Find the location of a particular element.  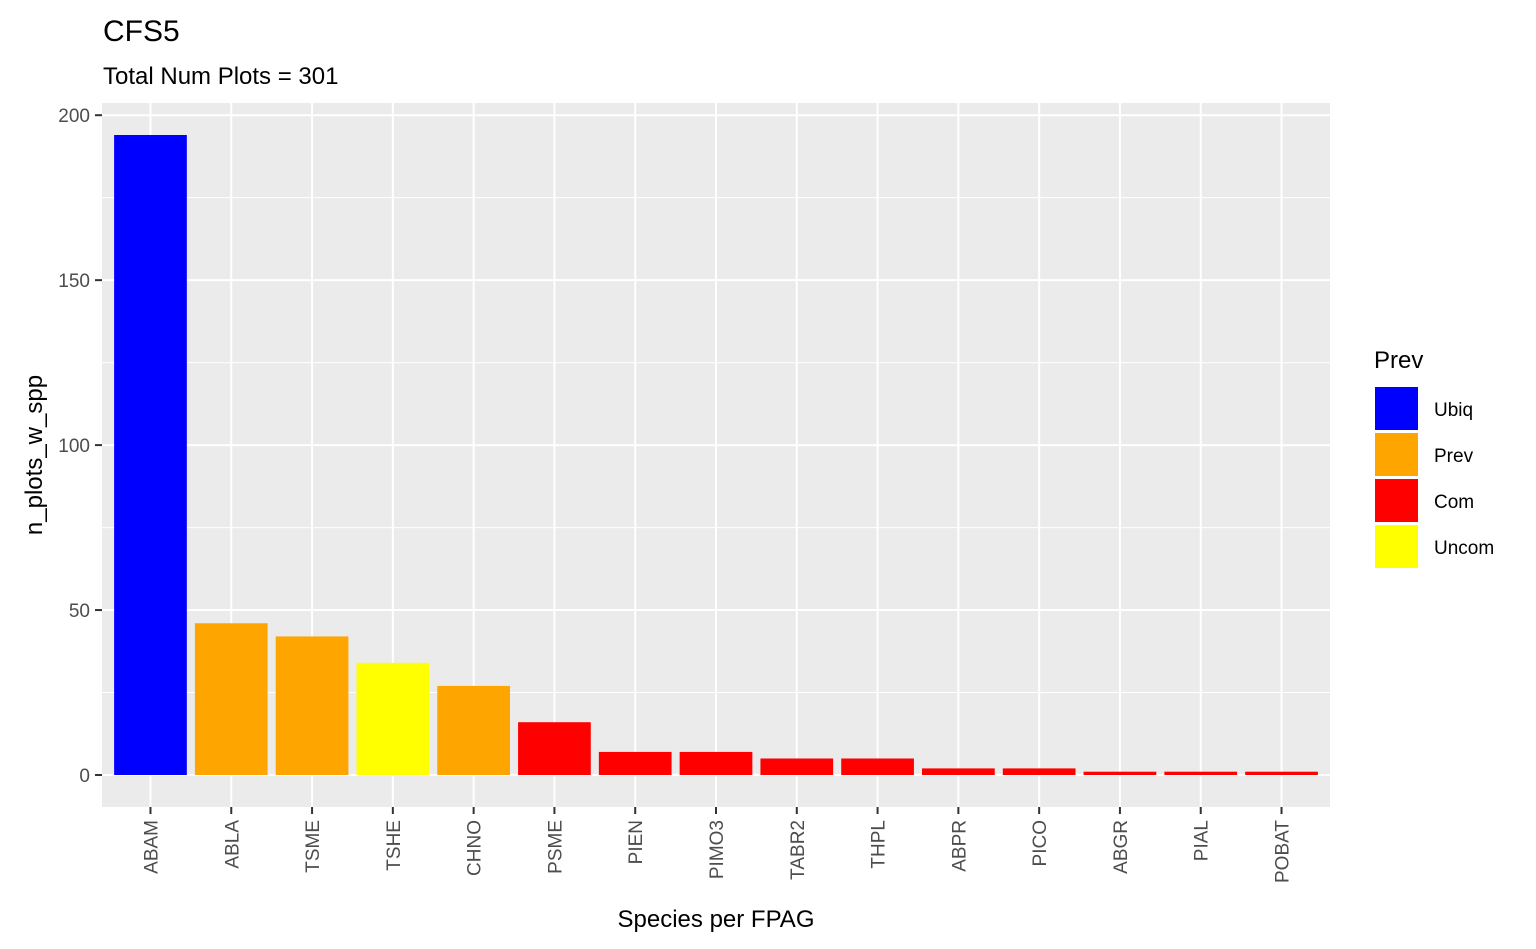

legend-label: Ubiq is located at coordinates (1453, 410).